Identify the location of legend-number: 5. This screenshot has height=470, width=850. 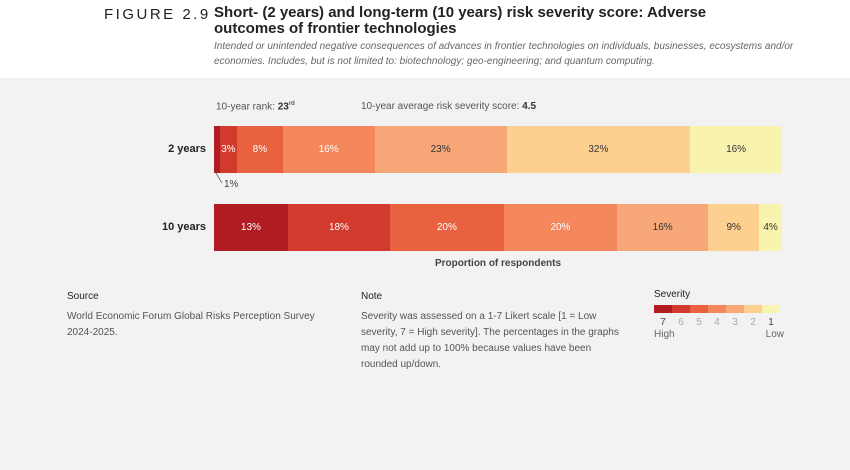
(699, 322).